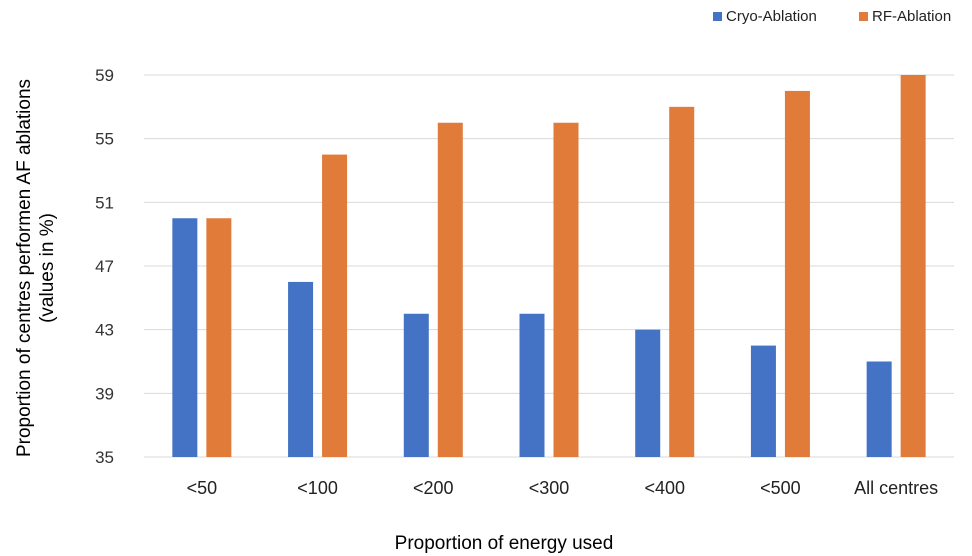  I want to click on y-axis-title-units: (values in %), so click(47, 268).